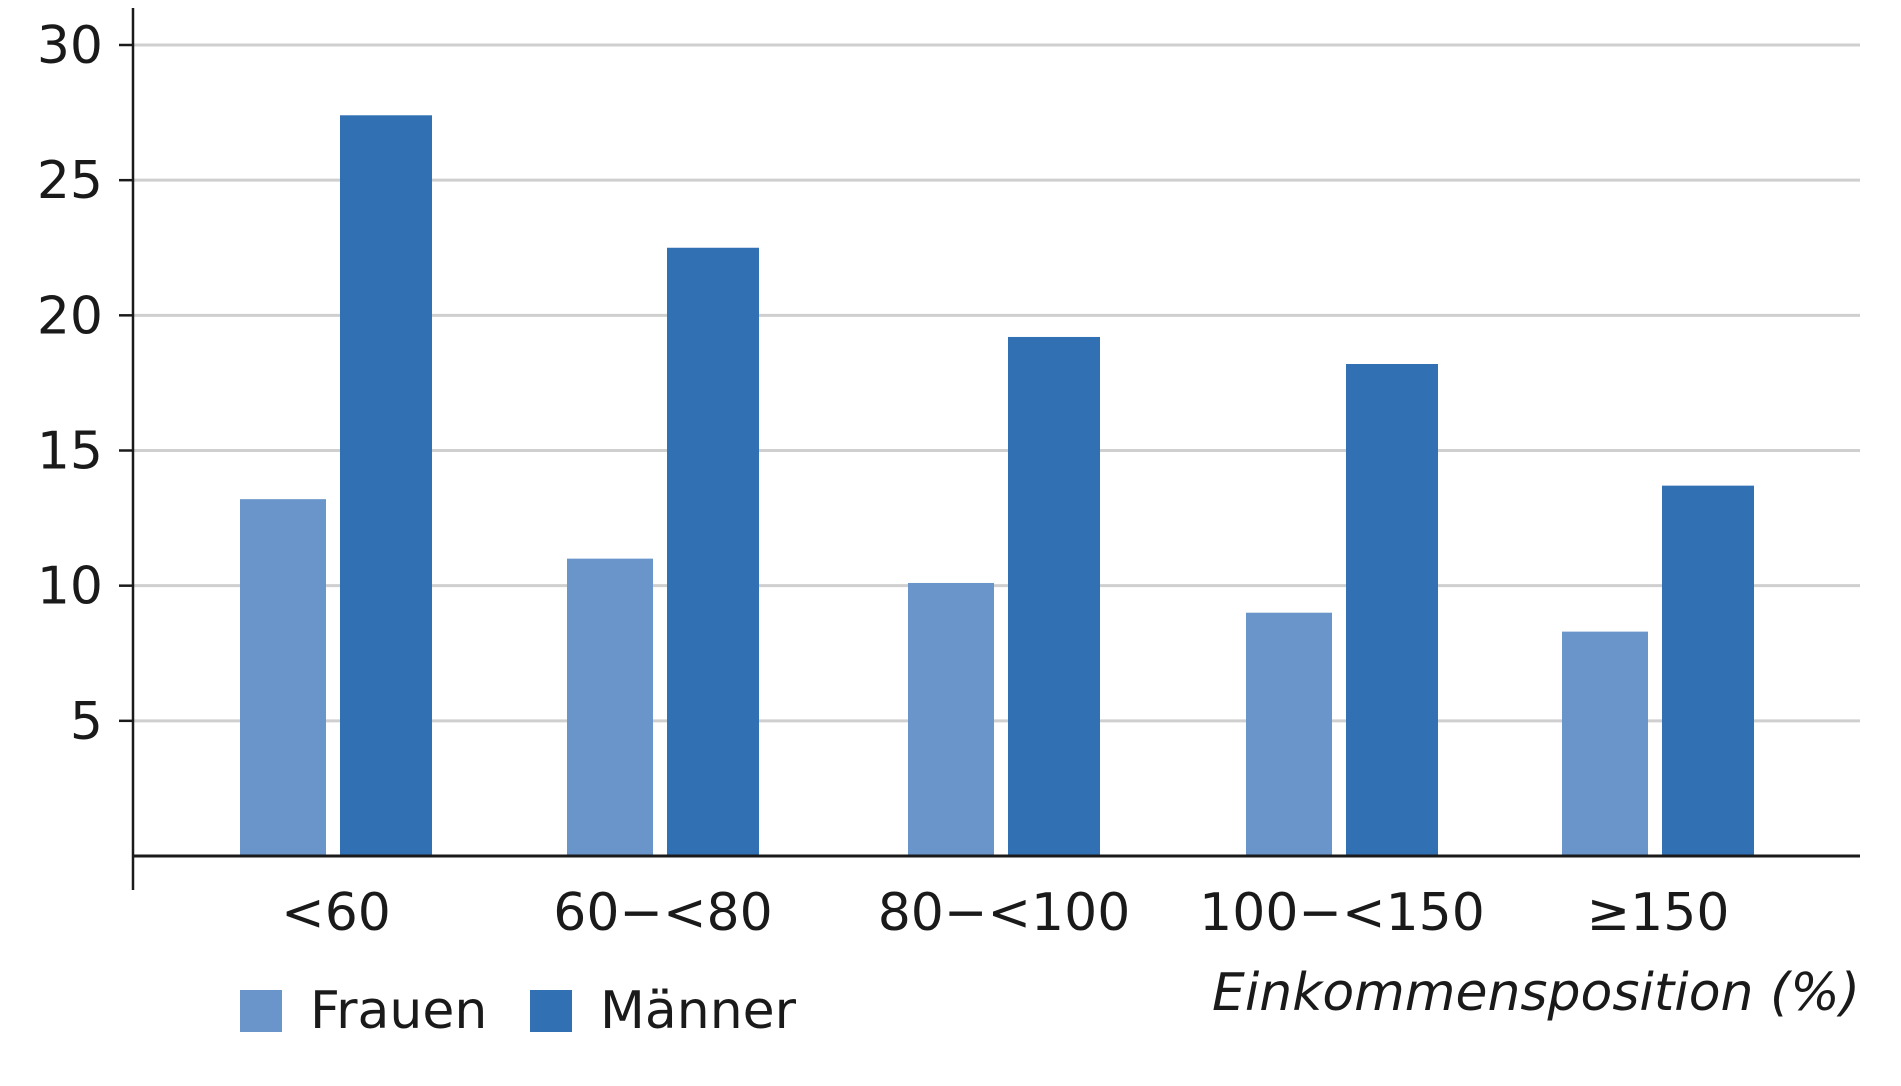 This screenshot has width=1901, height=1086. What do you see at coordinates (70, 46) in the screenshot?
I see `y-tick-label: 30` at bounding box center [70, 46].